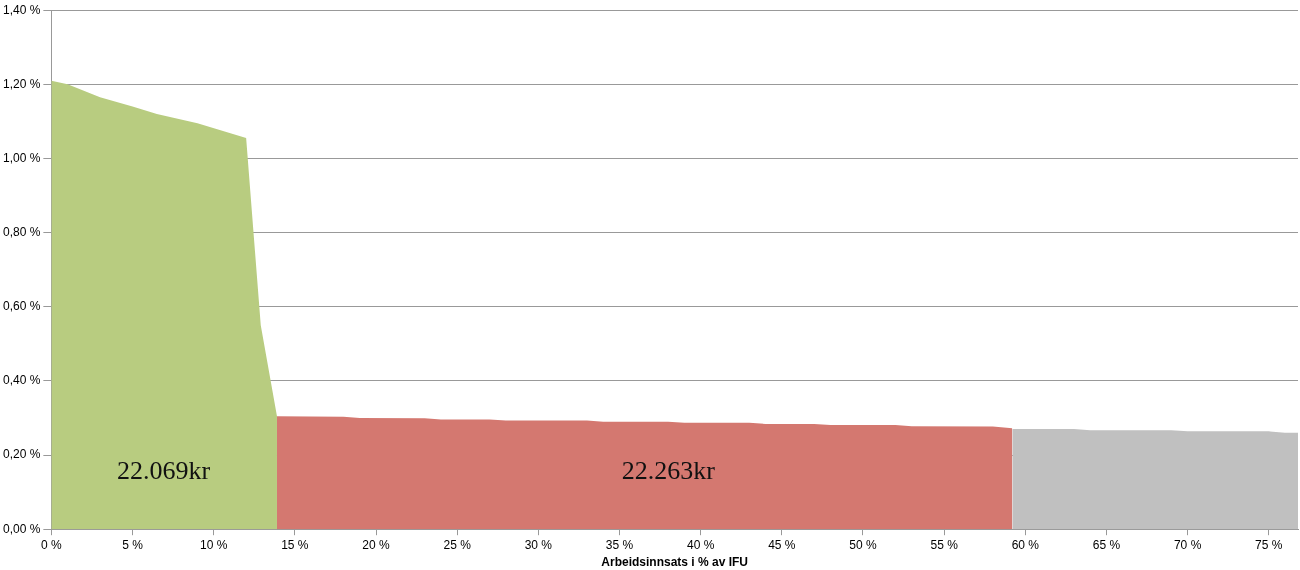  Describe the element at coordinates (22, 528) in the screenshot. I see `y-tick-label: 0,00 %` at that location.